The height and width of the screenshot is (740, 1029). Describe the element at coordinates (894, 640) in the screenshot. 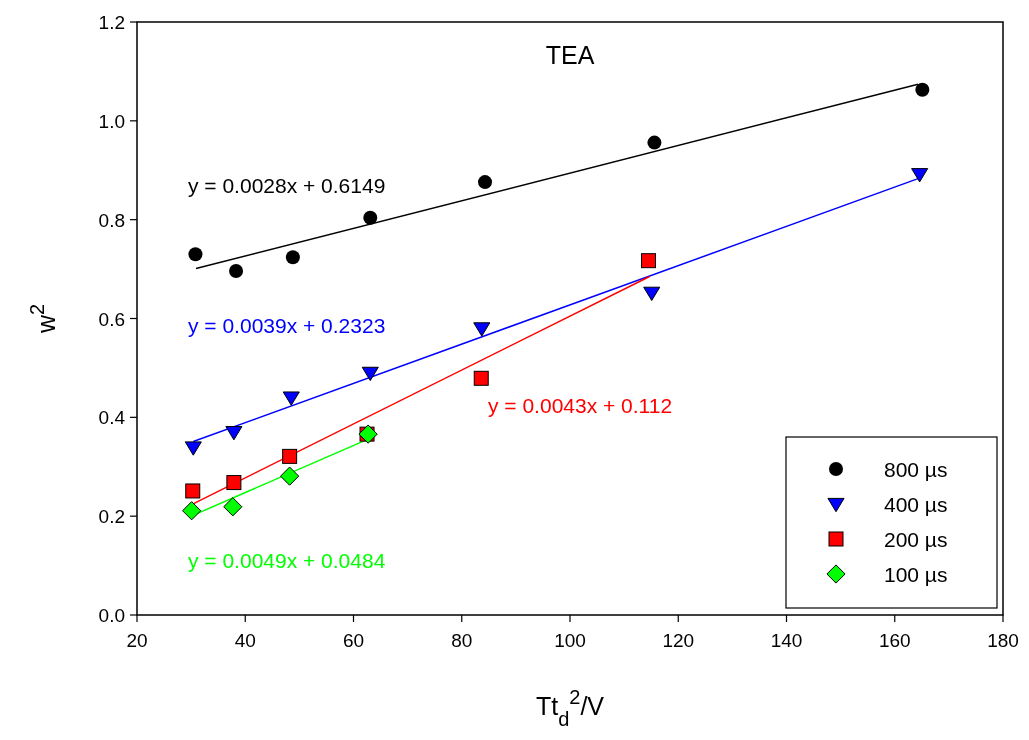

I see `x-tick-label: 160` at that location.